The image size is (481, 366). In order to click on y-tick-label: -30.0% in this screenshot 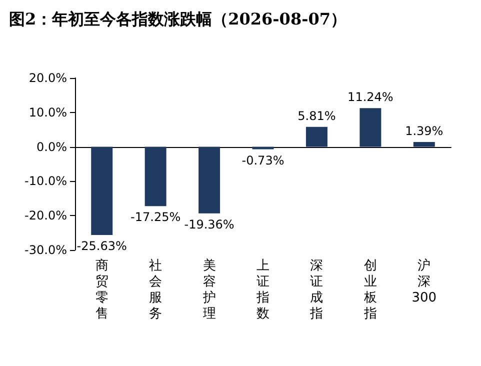, I will do `click(45, 250)`.